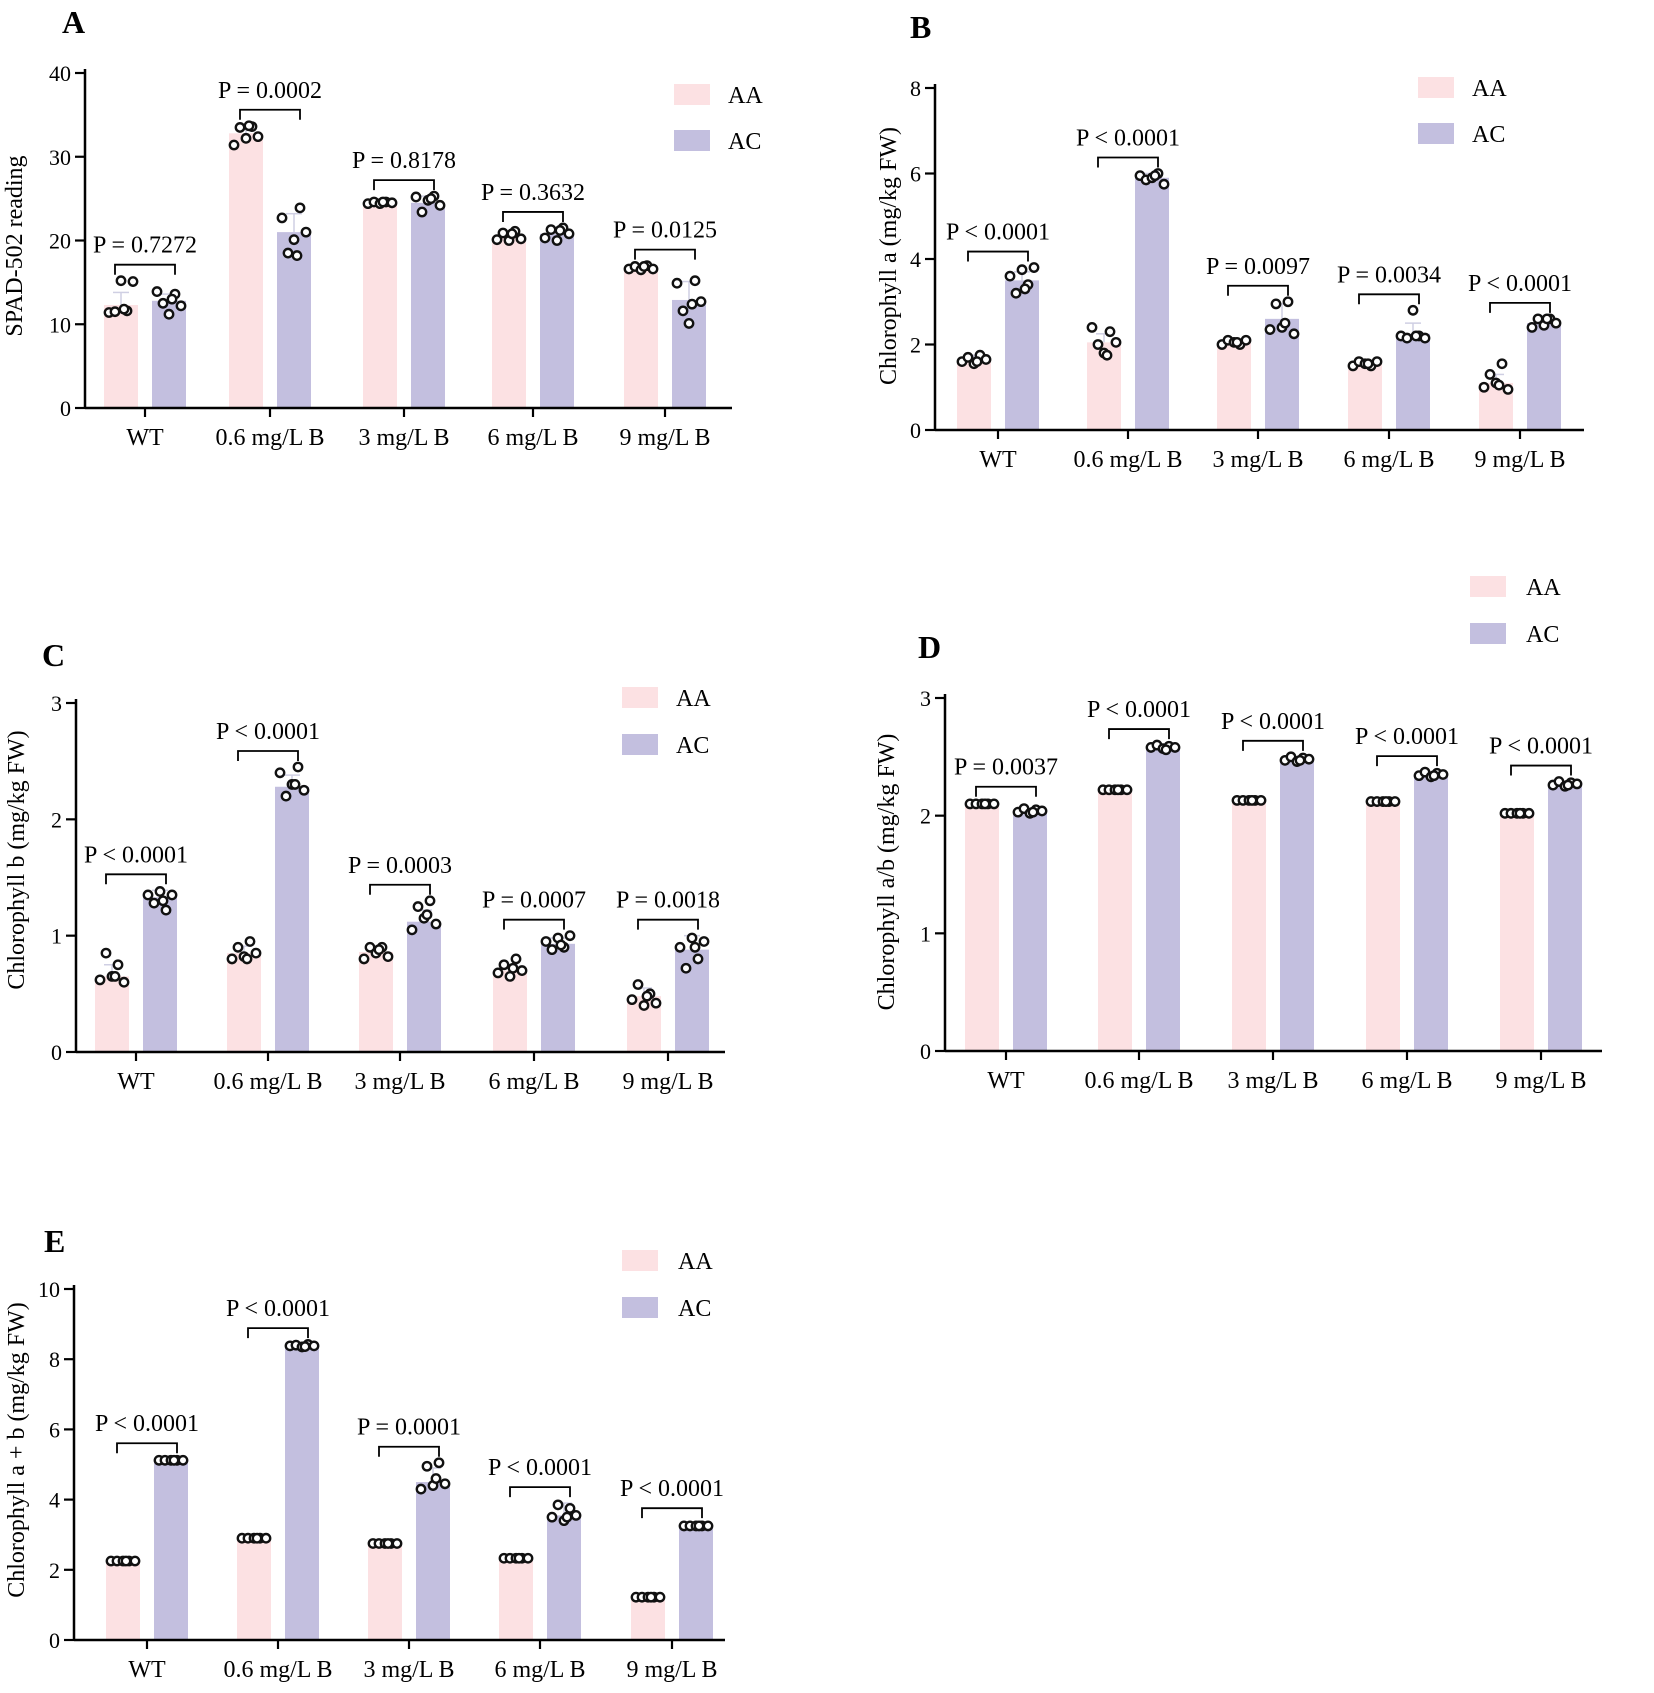 The height and width of the screenshot is (1693, 1654). I want to click on legend-label-ac-a: AC, so click(744, 142).